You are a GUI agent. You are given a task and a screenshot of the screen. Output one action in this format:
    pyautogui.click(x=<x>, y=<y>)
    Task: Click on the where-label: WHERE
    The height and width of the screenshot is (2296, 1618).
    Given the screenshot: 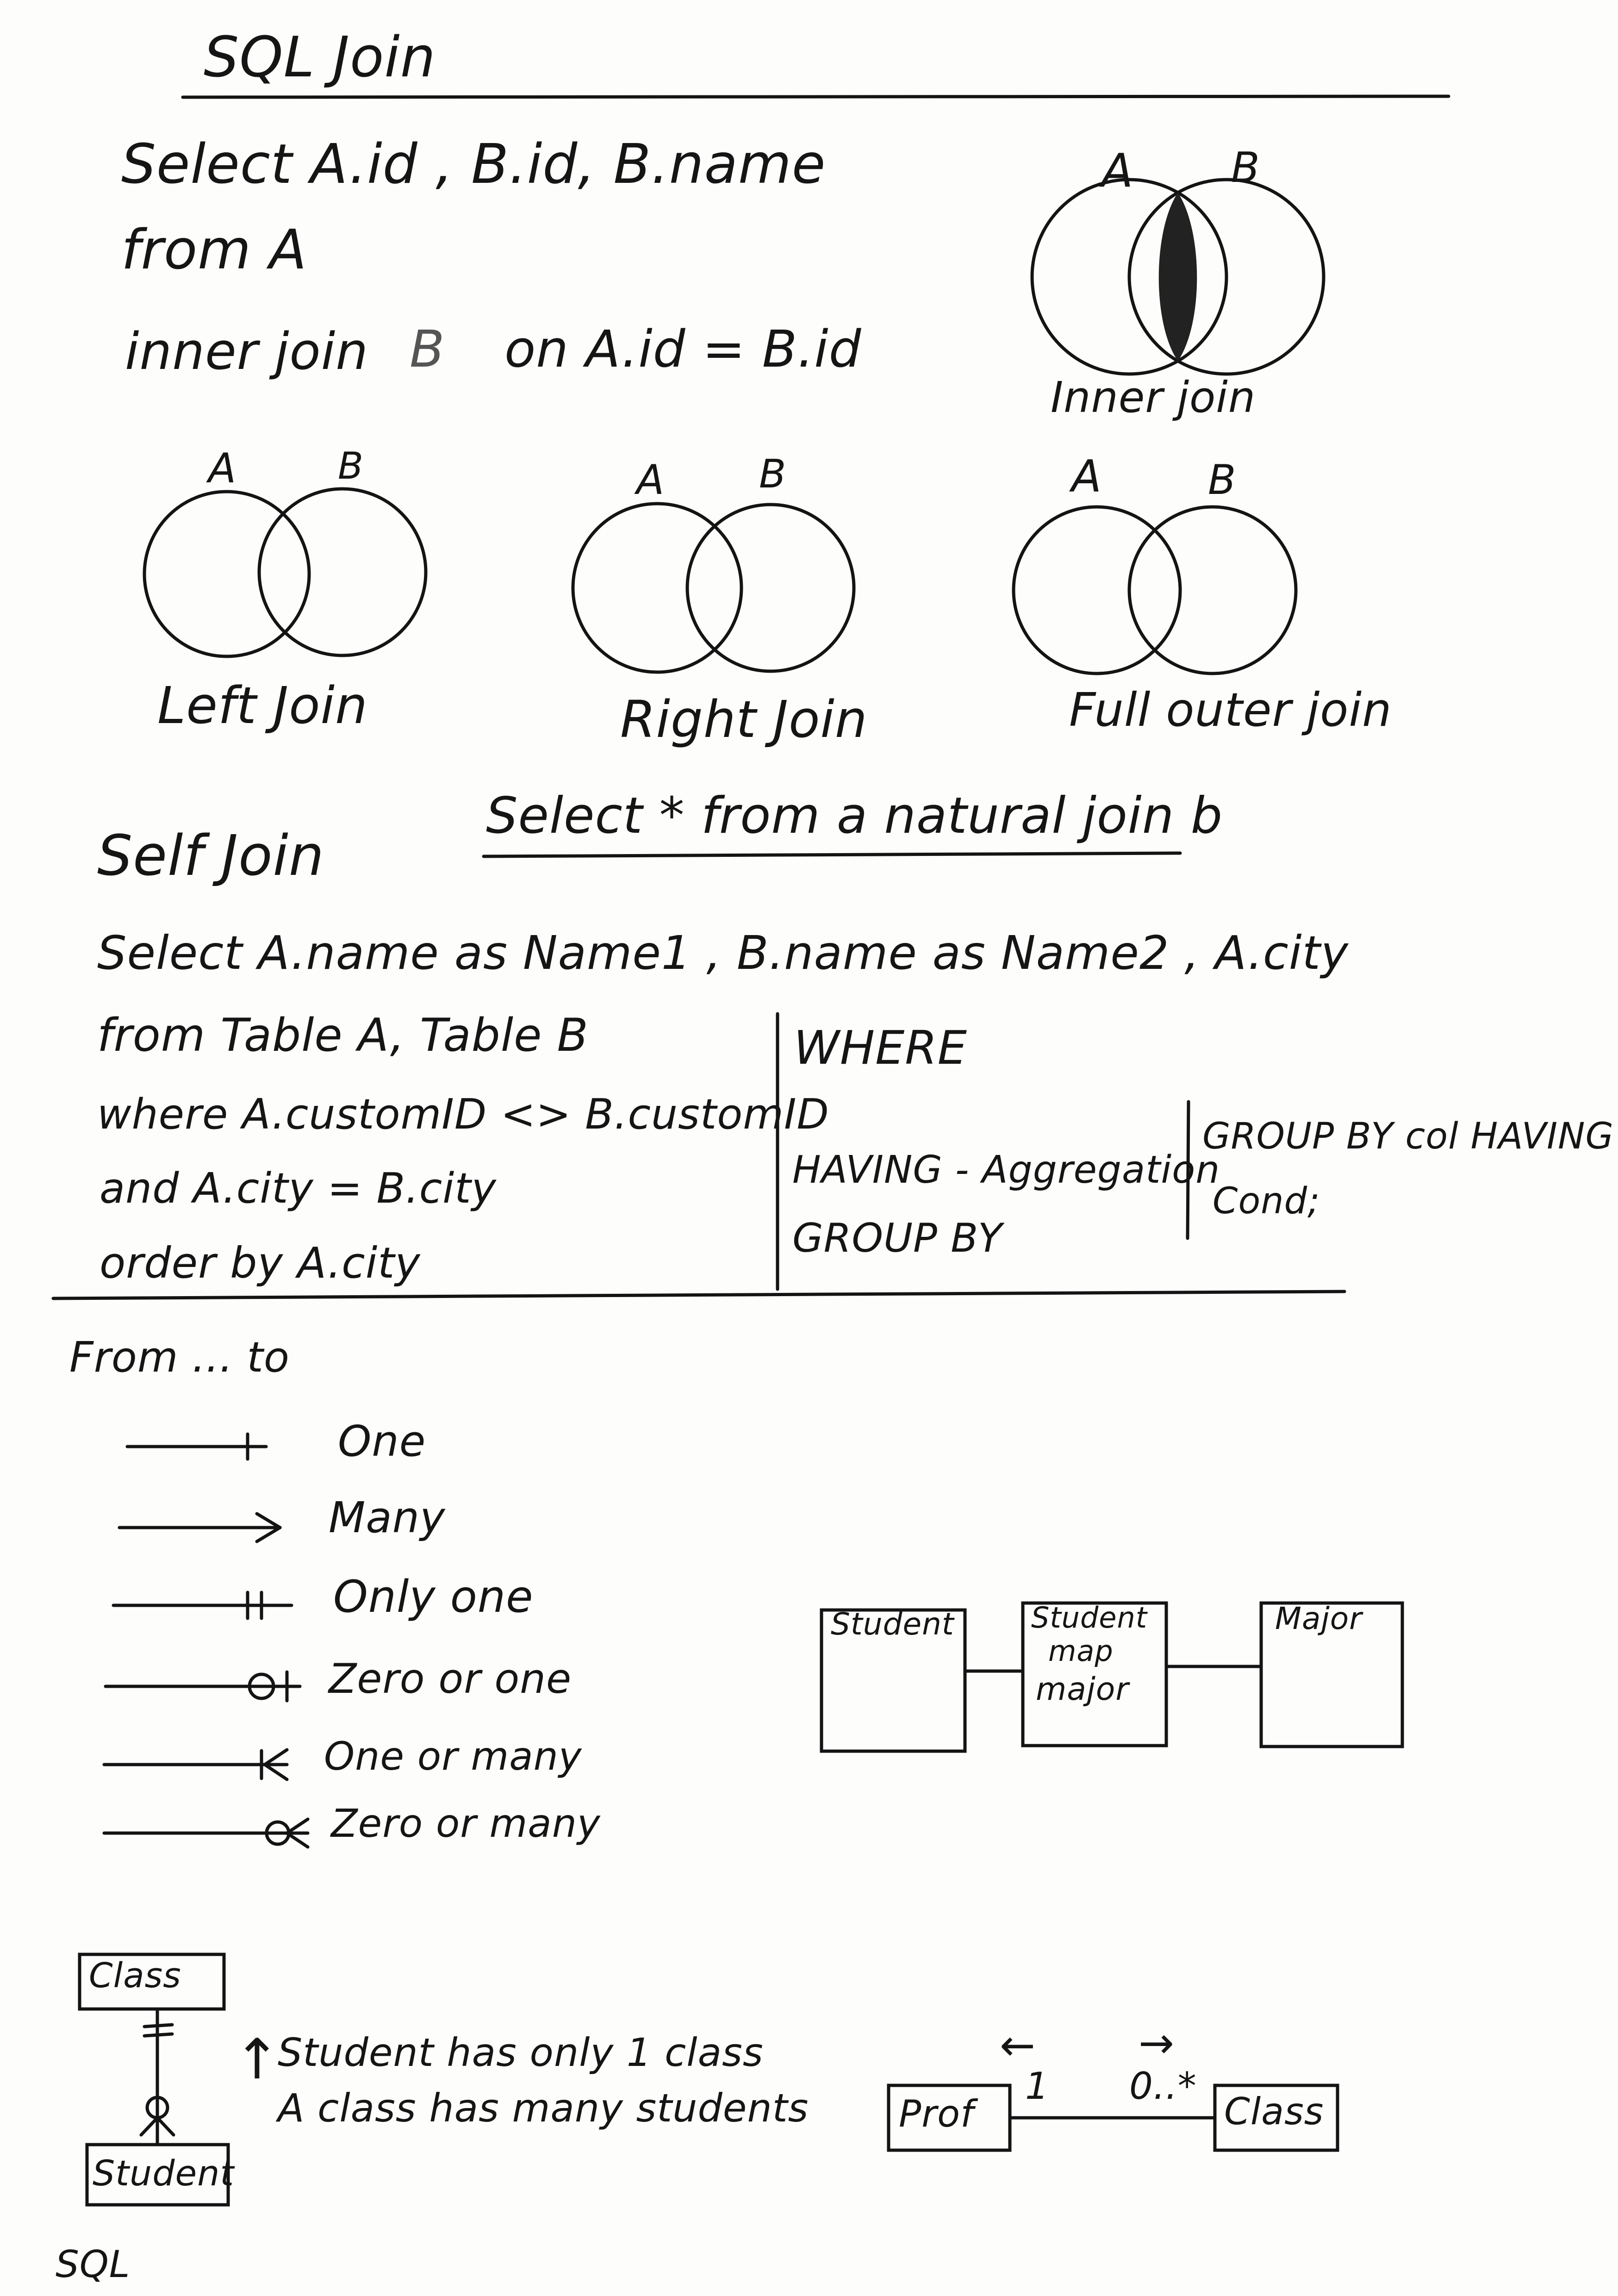 What is the action you would take?
    pyautogui.click(x=880, y=1048)
    